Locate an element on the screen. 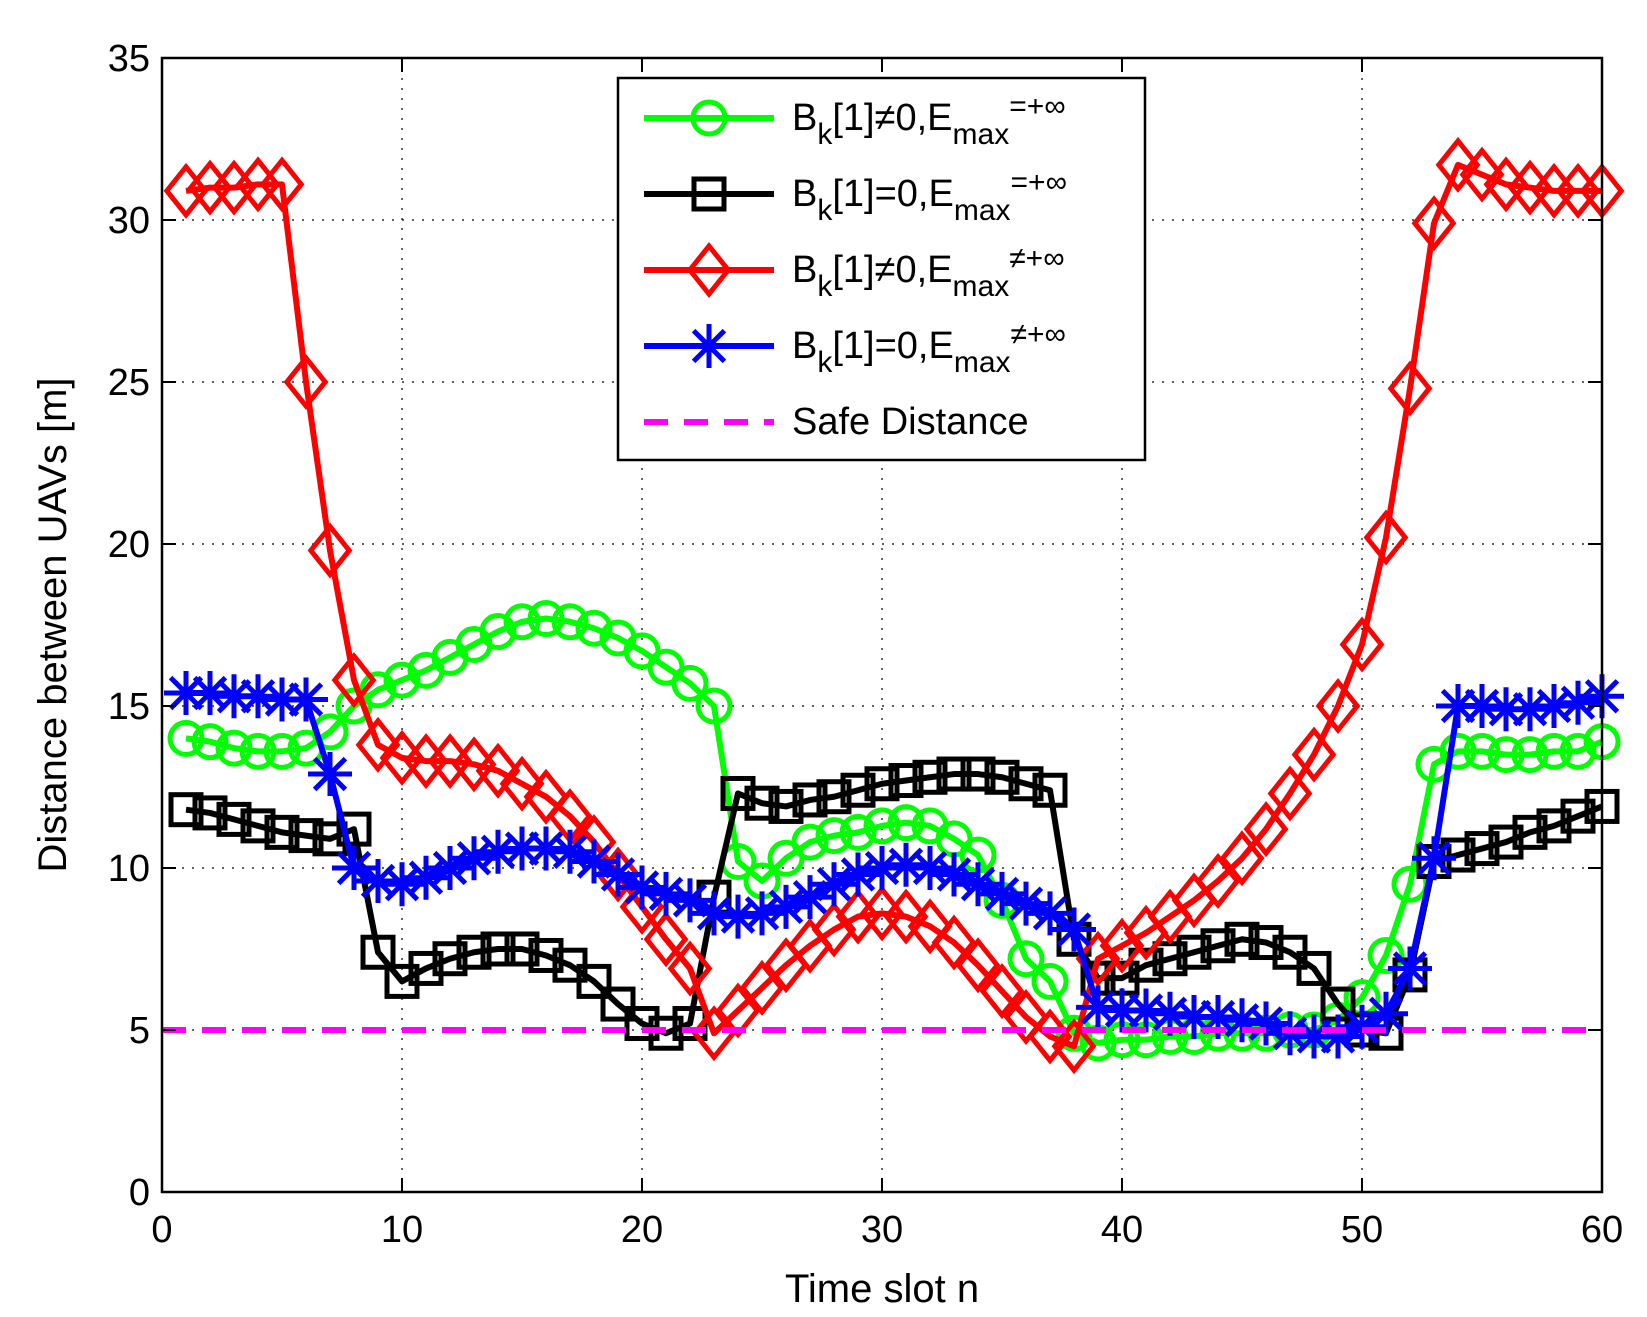 The height and width of the screenshot is (1317, 1647). y-tick-label: 20 is located at coordinates (129, 545).